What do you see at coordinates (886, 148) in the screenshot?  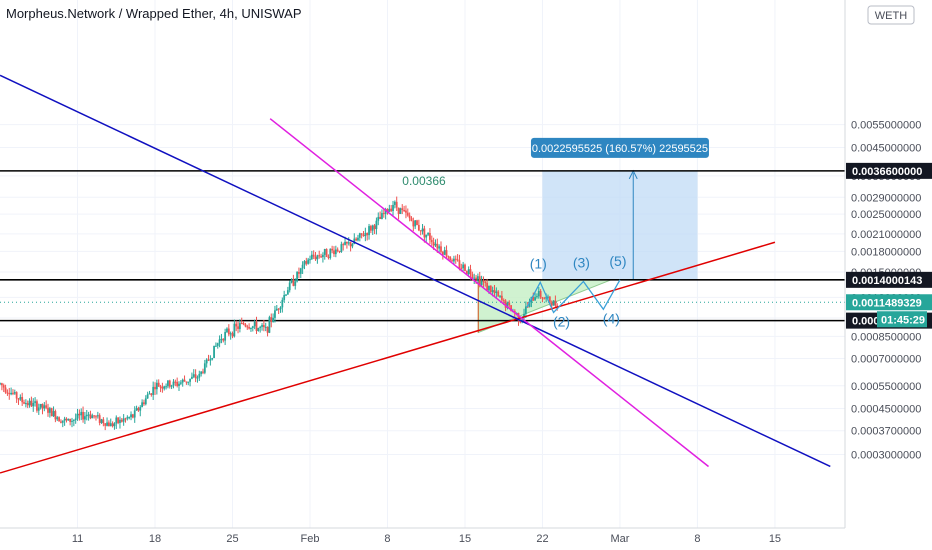 I see `price-tick-label: 0.0045000000` at bounding box center [886, 148].